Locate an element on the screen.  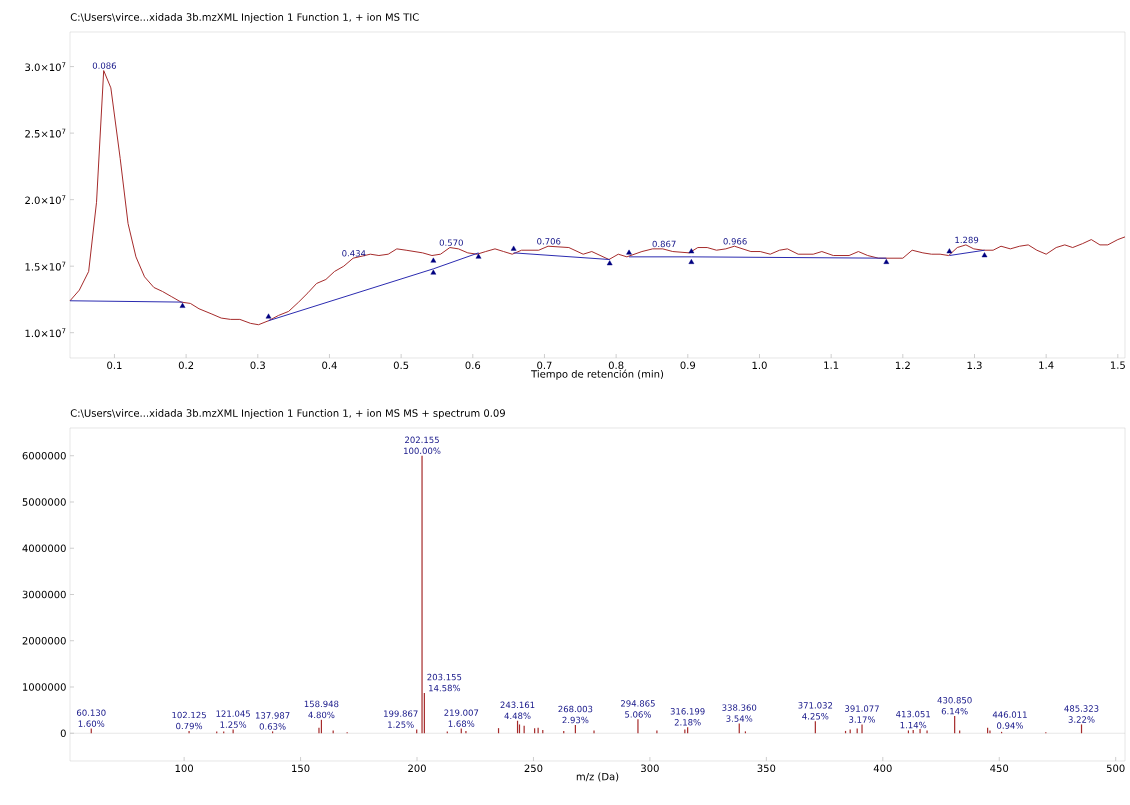
annotation: 102.125 is located at coordinates (189, 715).